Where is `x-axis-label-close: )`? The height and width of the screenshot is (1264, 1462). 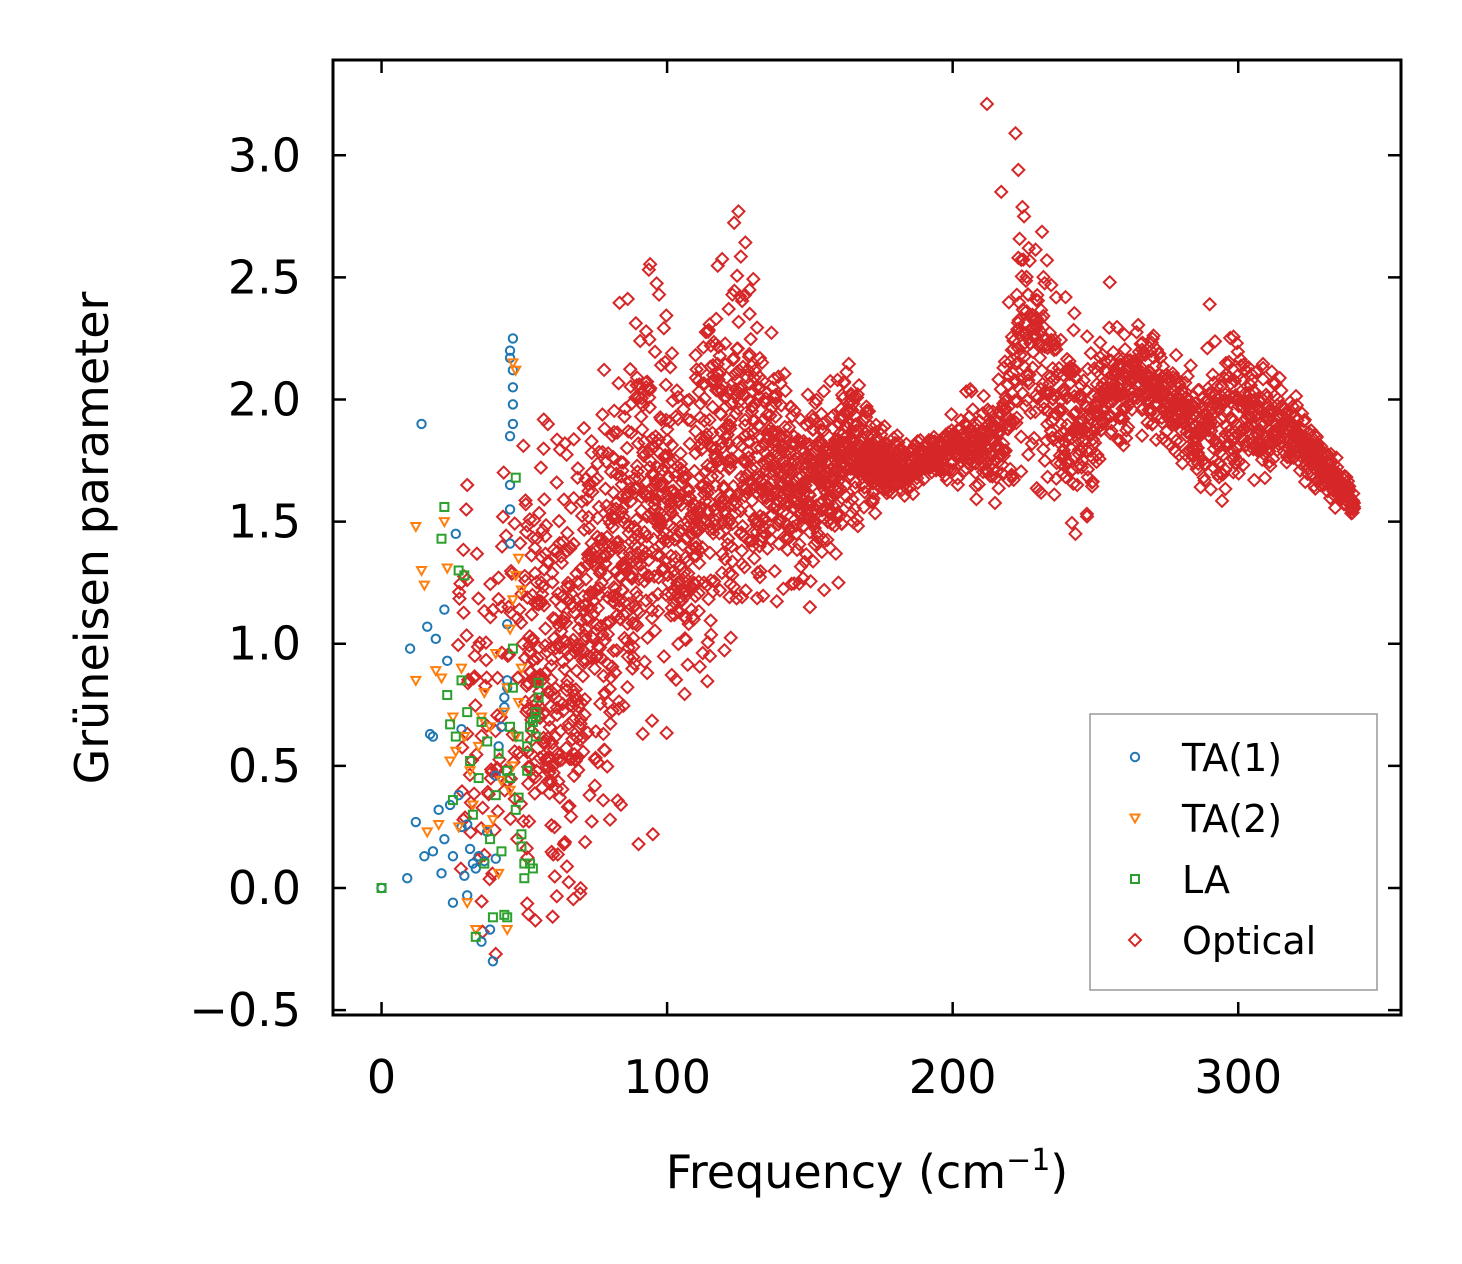
x-axis-label-close: ) is located at coordinates (1059, 1172).